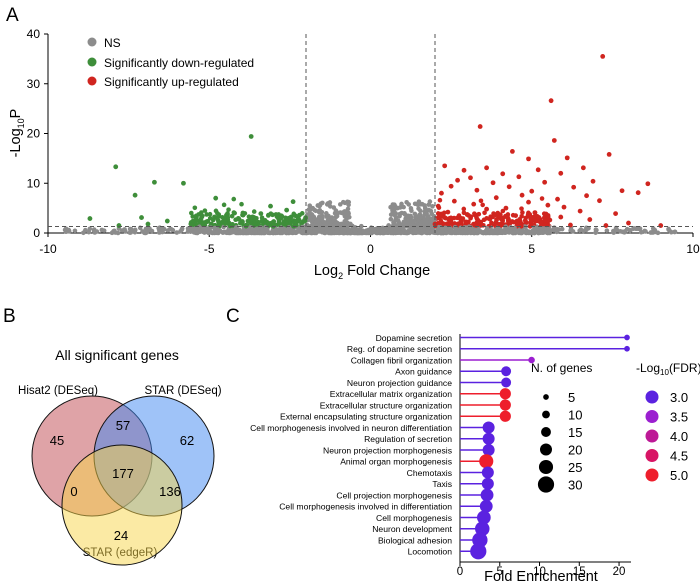 The width and height of the screenshot is (700, 582). I want to click on volcano-x-tick-label: 10, so click(693, 249).